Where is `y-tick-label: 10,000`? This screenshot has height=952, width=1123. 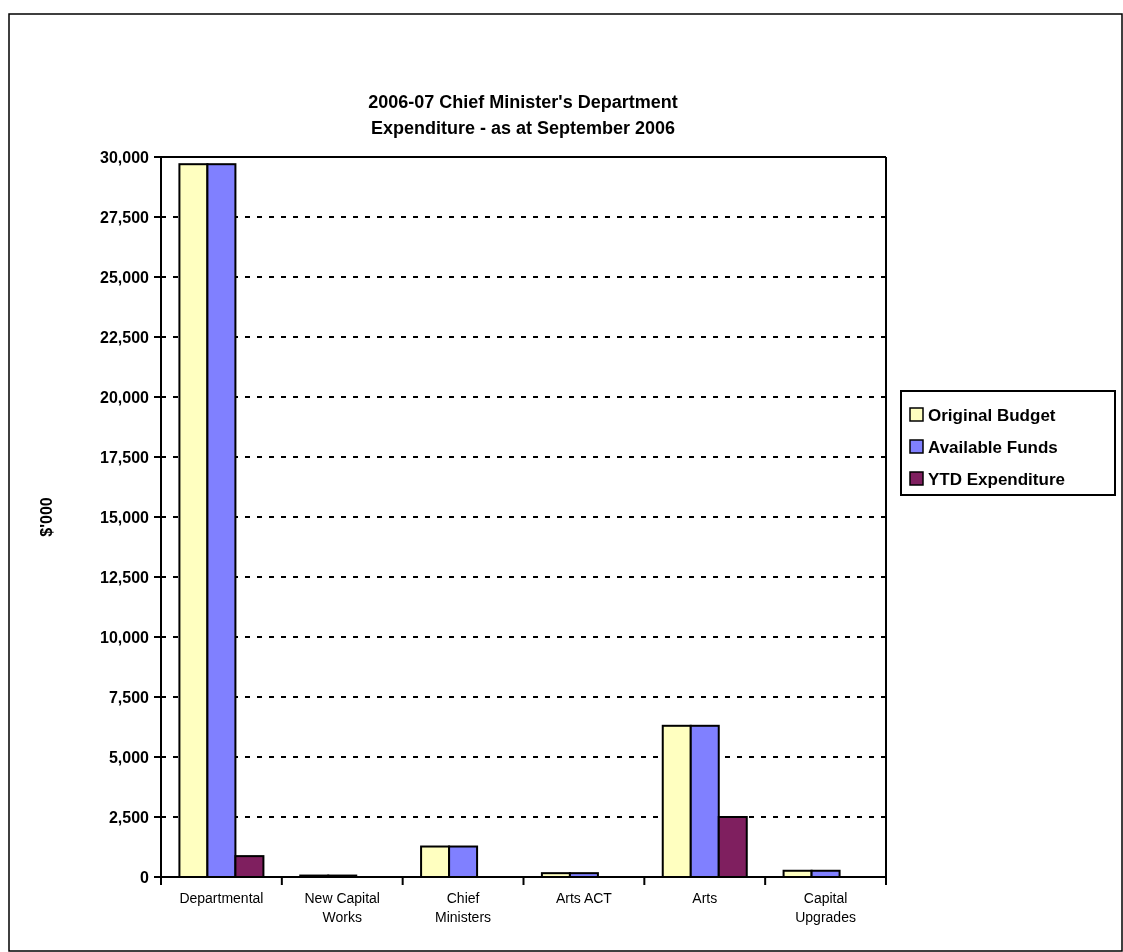
y-tick-label: 10,000 is located at coordinates (125, 637).